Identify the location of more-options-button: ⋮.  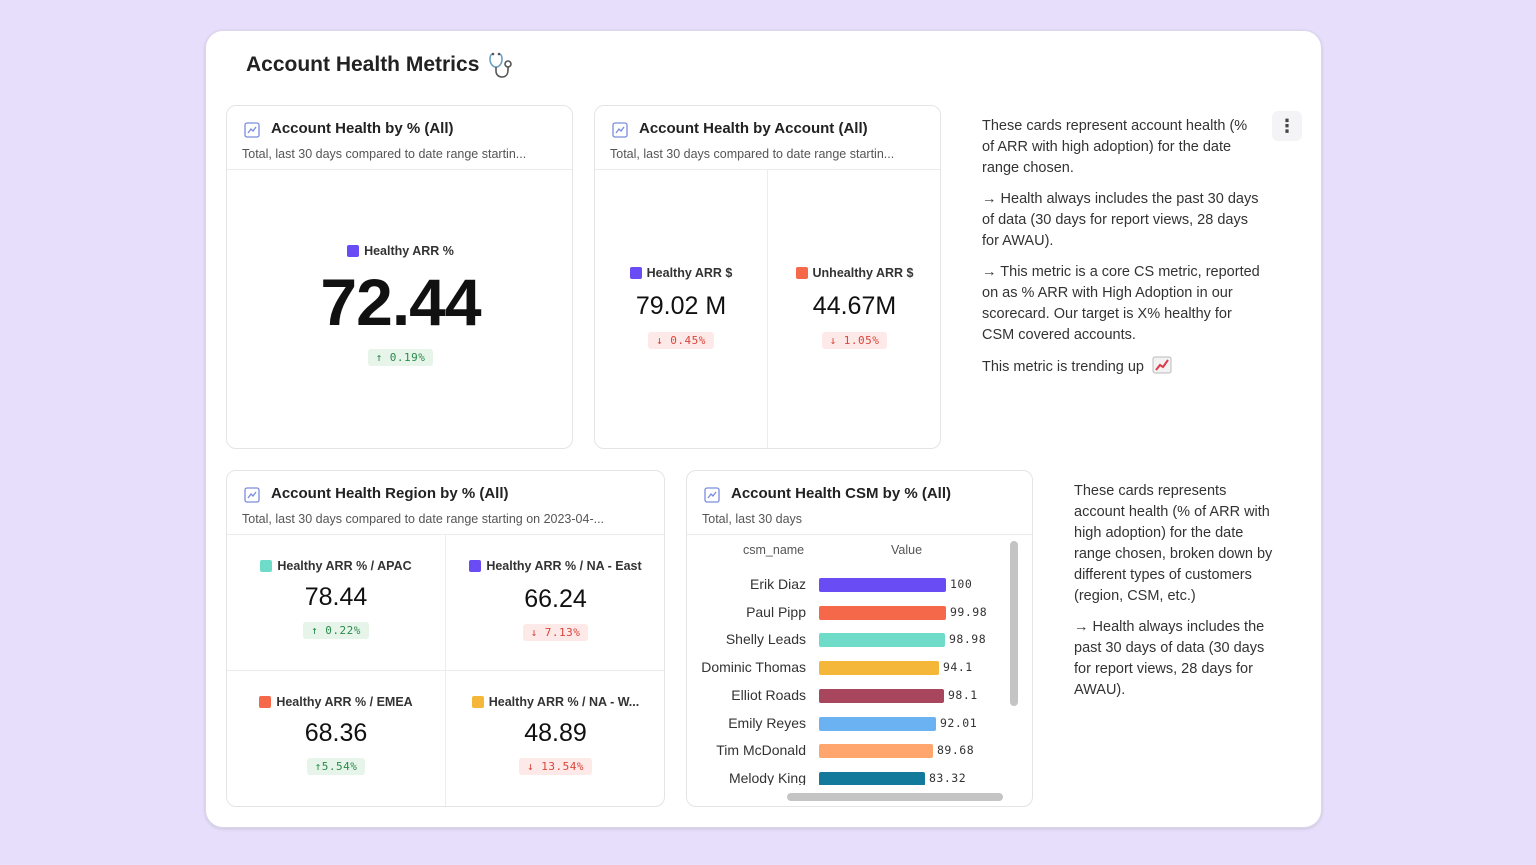
(1287, 126).